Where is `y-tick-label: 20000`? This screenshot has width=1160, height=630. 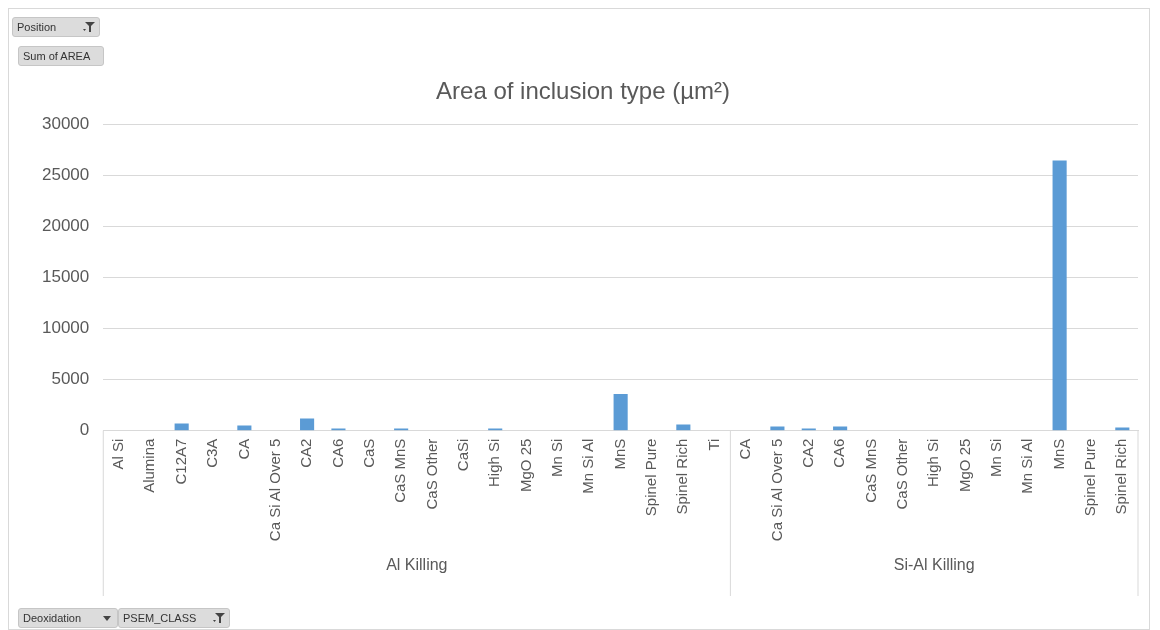 y-tick-label: 20000 is located at coordinates (65, 226).